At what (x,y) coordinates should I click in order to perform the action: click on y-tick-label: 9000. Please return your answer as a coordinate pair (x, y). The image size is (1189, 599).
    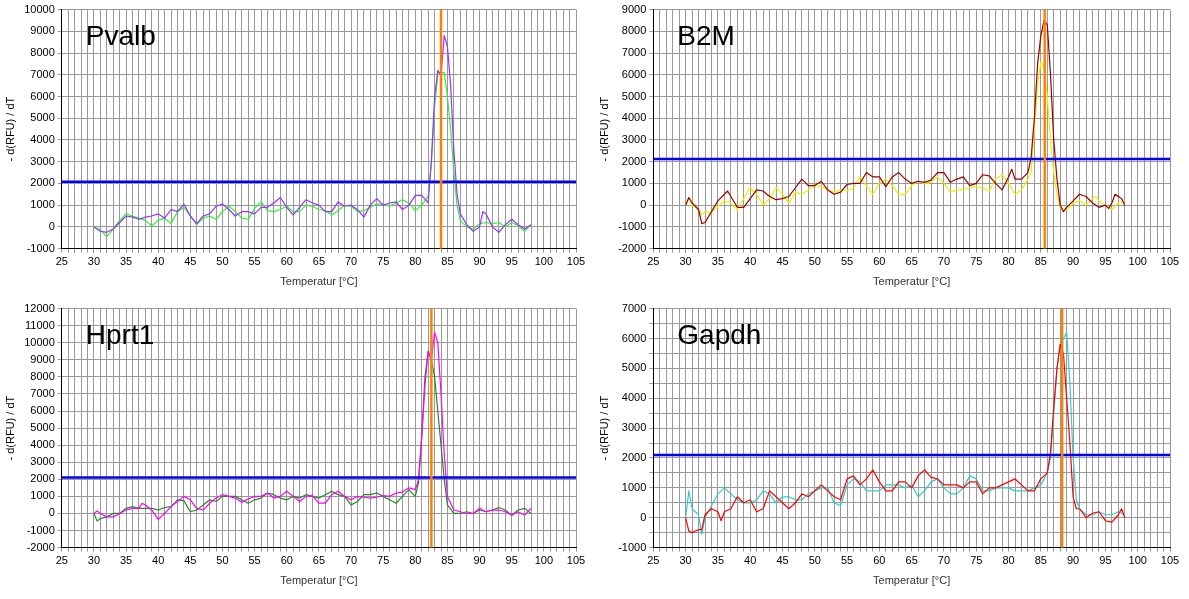
    Looking at the image, I should click on (42, 358).